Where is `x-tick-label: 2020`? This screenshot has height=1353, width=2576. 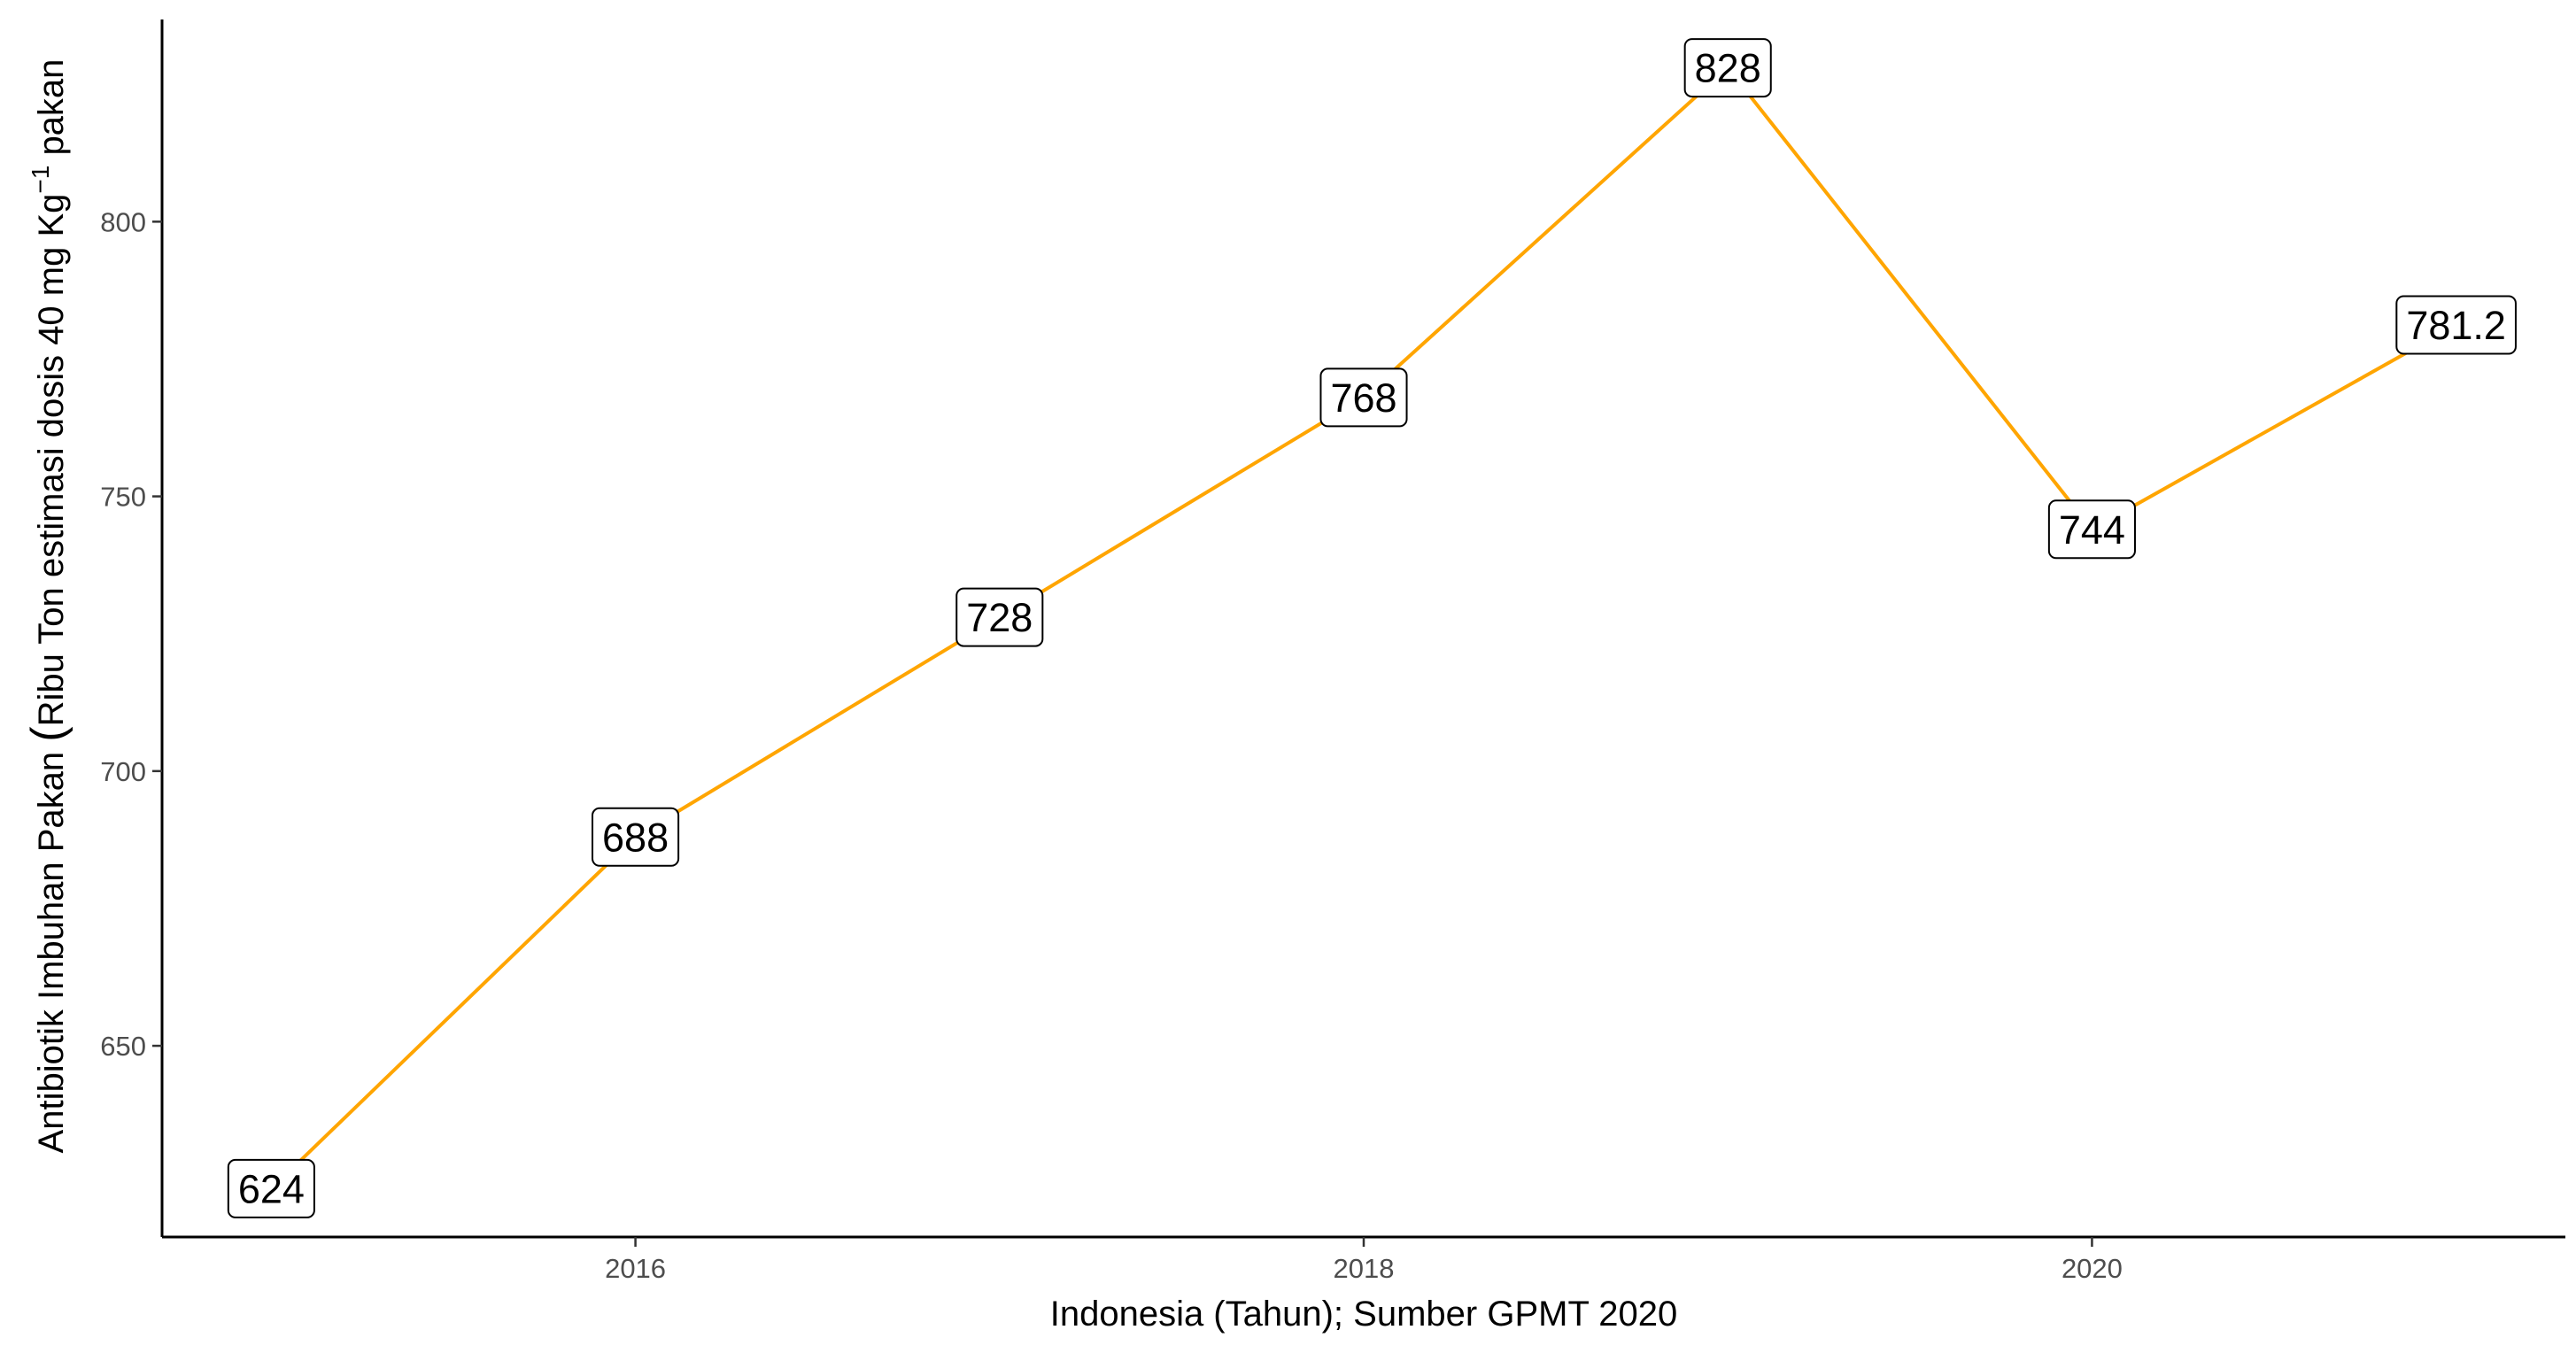 x-tick-label: 2020 is located at coordinates (2092, 1269).